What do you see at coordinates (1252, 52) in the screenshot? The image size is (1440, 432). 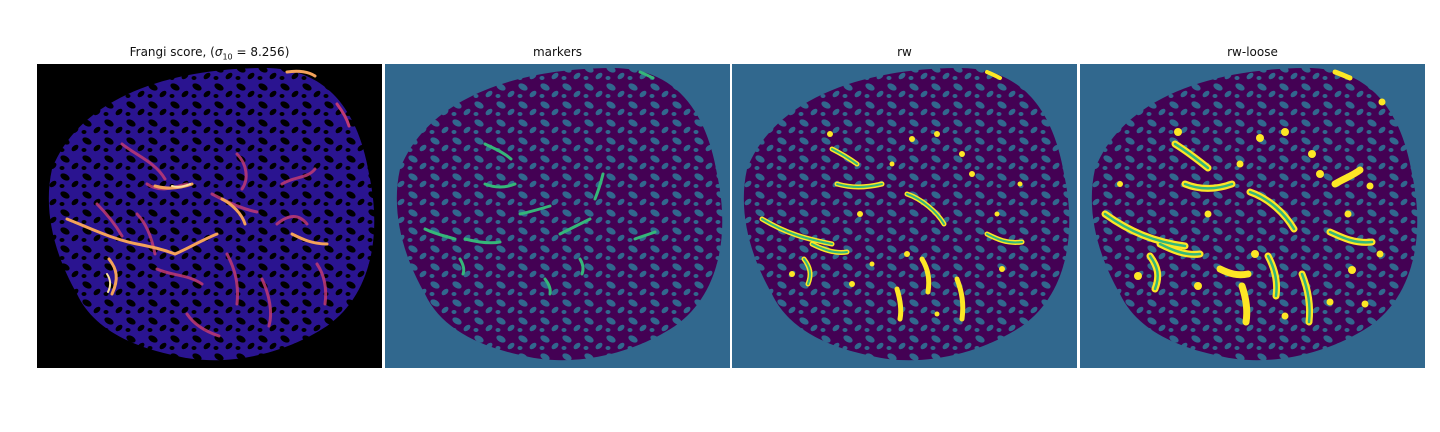 I see `rw-loose-panel-title: rw-loose` at bounding box center [1252, 52].